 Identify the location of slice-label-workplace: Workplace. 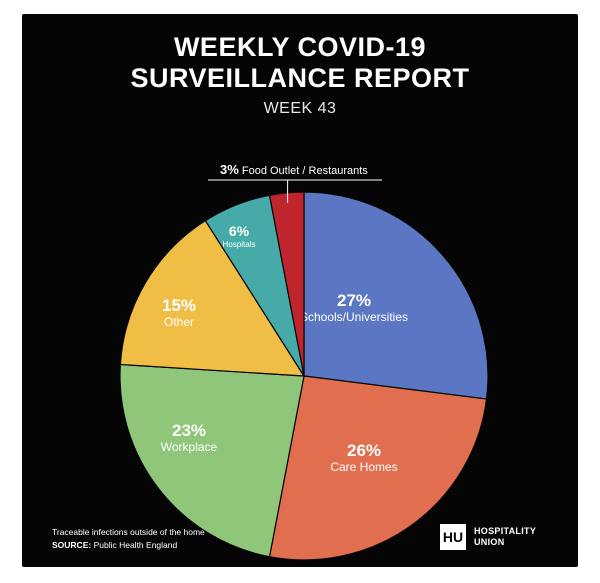
(189, 447).